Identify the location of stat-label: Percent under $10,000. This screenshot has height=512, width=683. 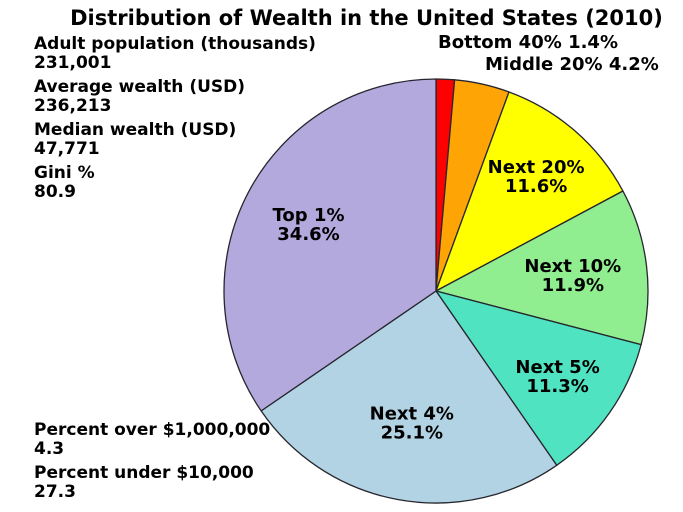
(144, 473).